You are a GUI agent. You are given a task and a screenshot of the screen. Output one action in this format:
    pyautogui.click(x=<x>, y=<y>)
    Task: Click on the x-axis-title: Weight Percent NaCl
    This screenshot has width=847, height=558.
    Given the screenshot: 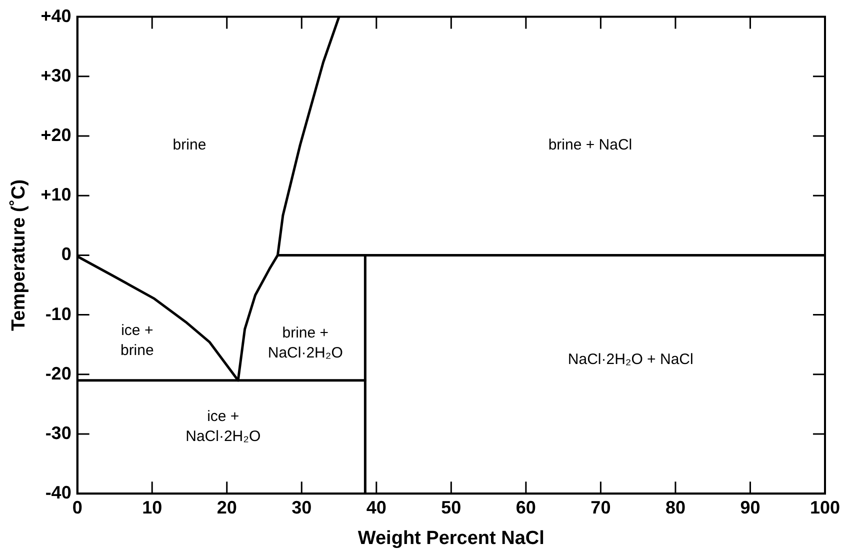 What is the action you would take?
    pyautogui.click(x=451, y=538)
    